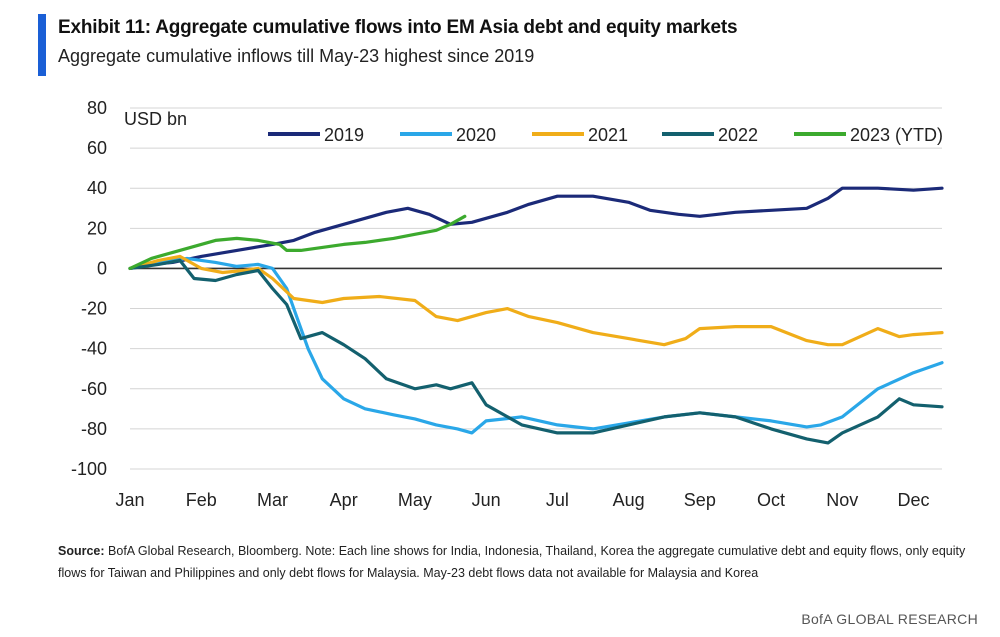 This screenshot has width=1000, height=637. What do you see at coordinates (102, 268) in the screenshot?
I see `y-tick-label: 0` at bounding box center [102, 268].